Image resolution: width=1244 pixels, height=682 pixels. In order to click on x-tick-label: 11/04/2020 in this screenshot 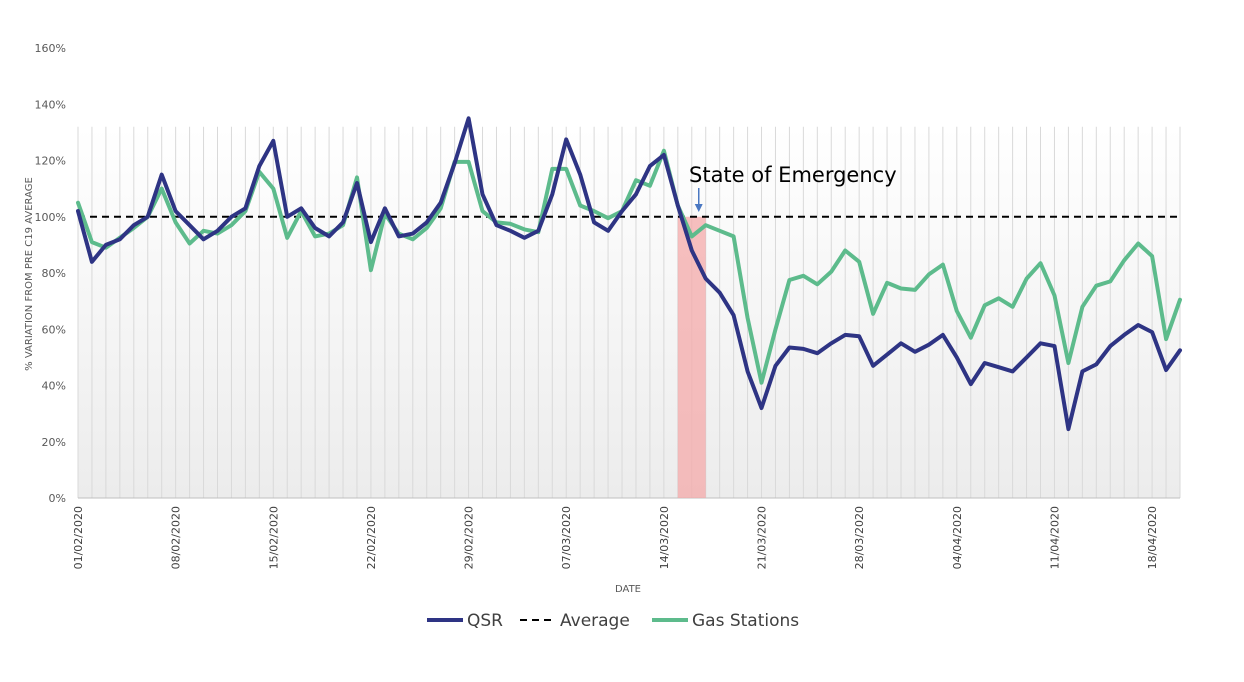, I will do `click(1054, 537)`.